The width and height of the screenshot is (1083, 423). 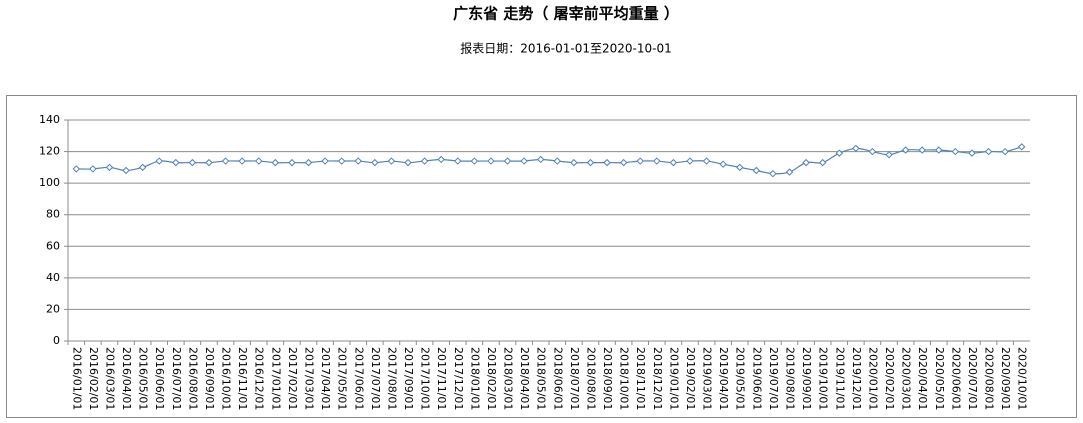 What do you see at coordinates (109, 378) in the screenshot?
I see `x-tick-label: 2016/03/01` at bounding box center [109, 378].